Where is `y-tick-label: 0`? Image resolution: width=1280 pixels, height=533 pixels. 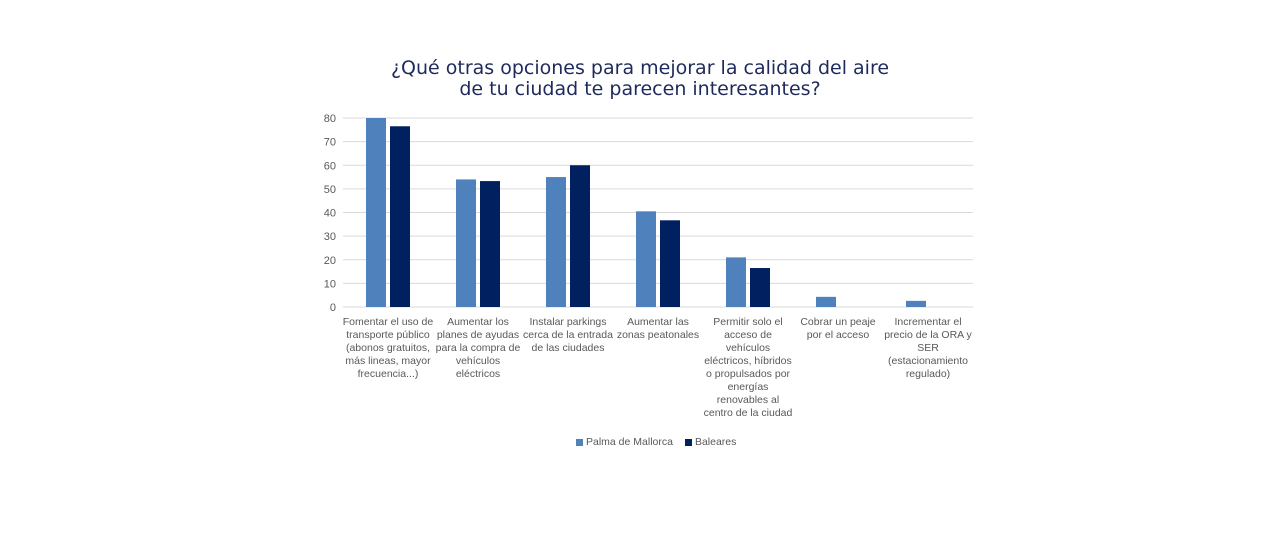 y-tick-label: 0 is located at coordinates (333, 308).